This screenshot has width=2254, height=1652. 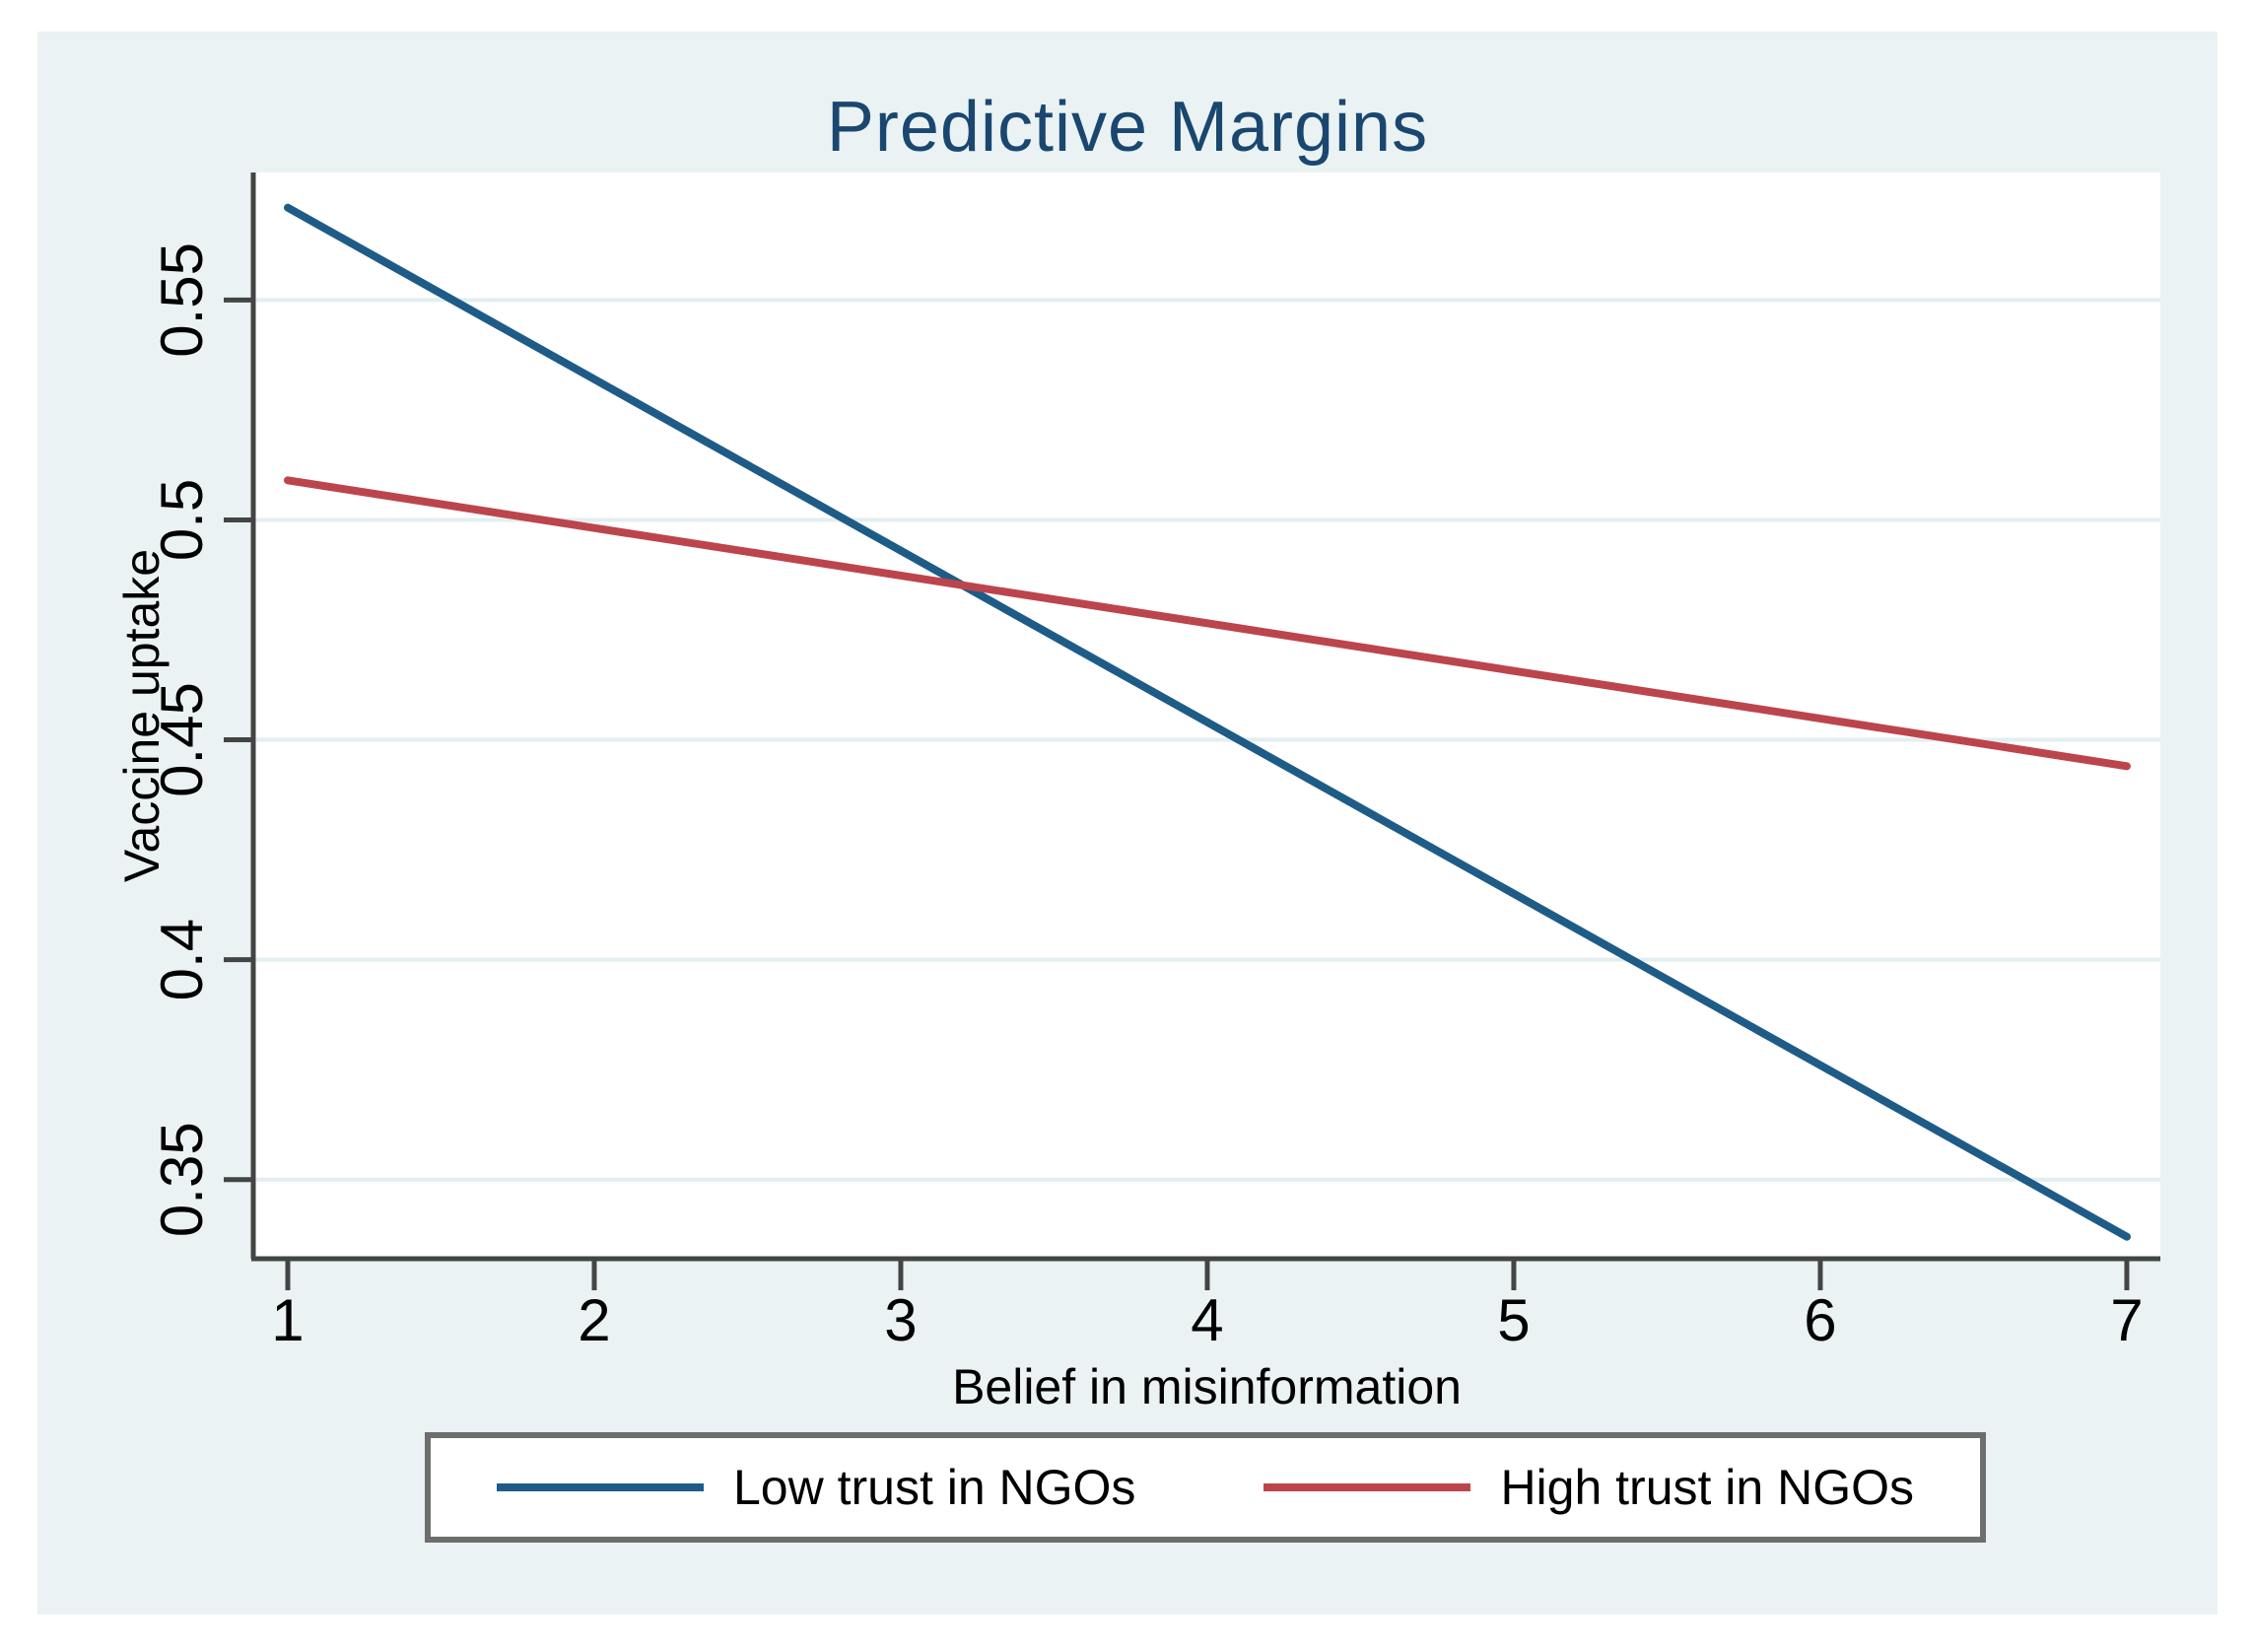 What do you see at coordinates (1127, 127) in the screenshot?
I see `chart-title: Predictive Margins` at bounding box center [1127, 127].